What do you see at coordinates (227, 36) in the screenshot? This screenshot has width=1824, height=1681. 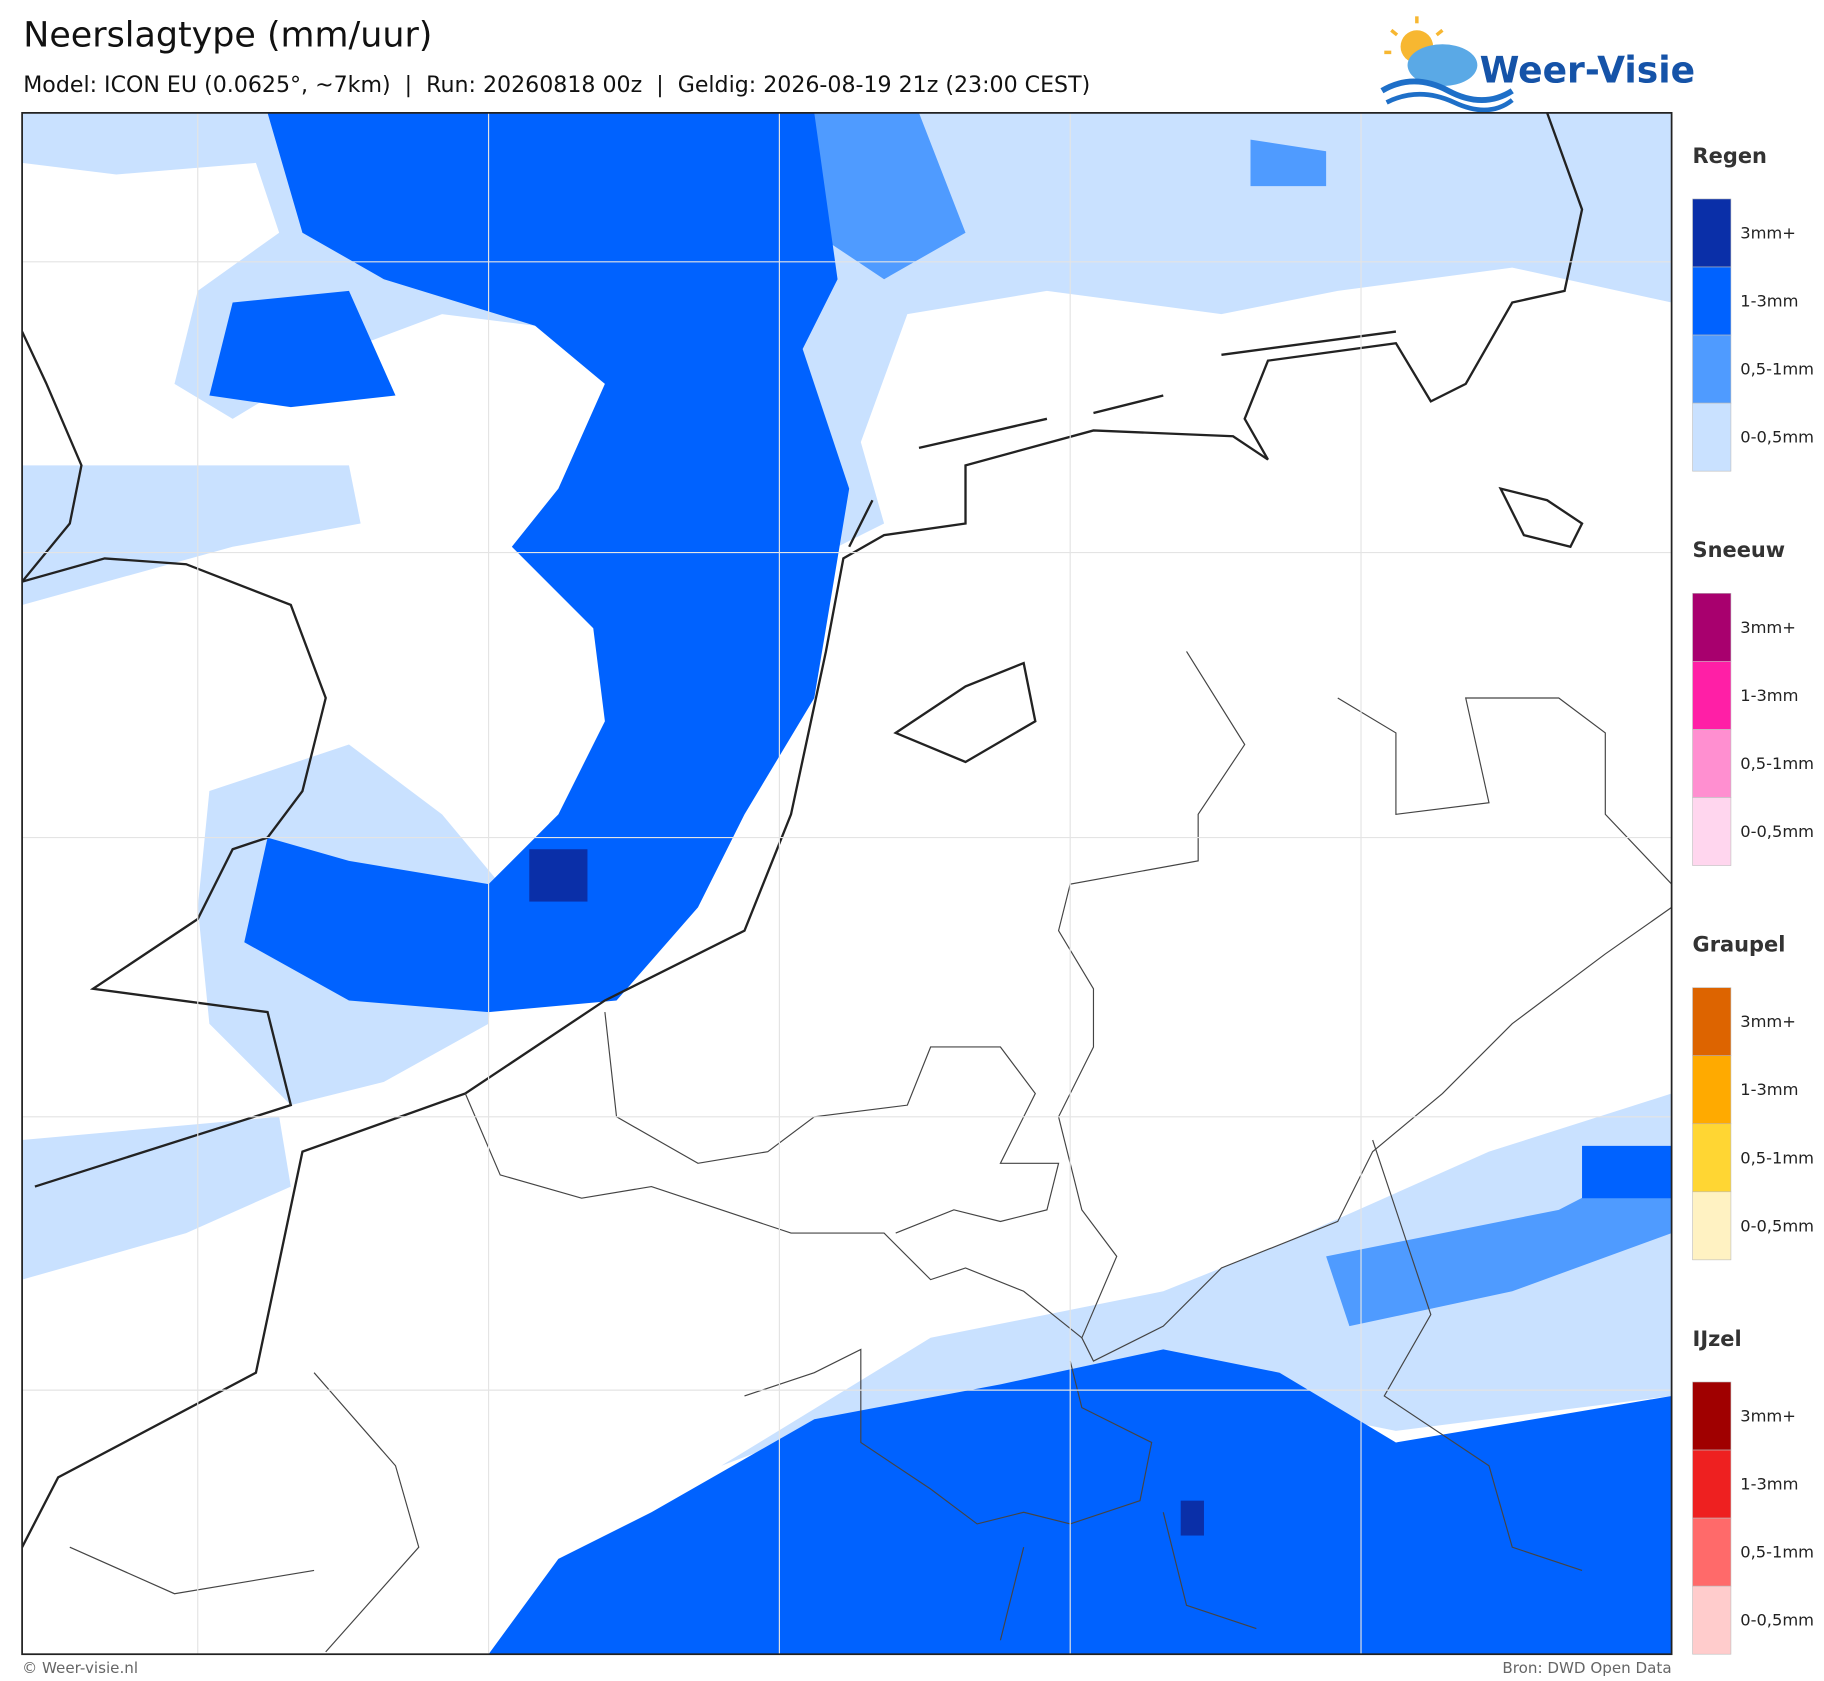 I see `title: Neerslagtype (mm/uur)` at bounding box center [227, 36].